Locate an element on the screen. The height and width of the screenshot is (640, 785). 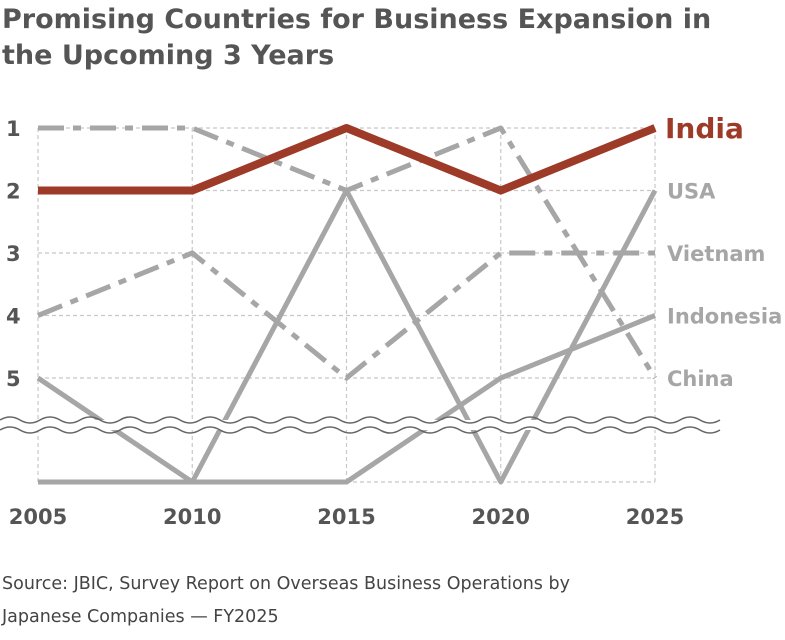
source-line-2: Japanese Companies — FY2025 is located at coordinates (140, 617).